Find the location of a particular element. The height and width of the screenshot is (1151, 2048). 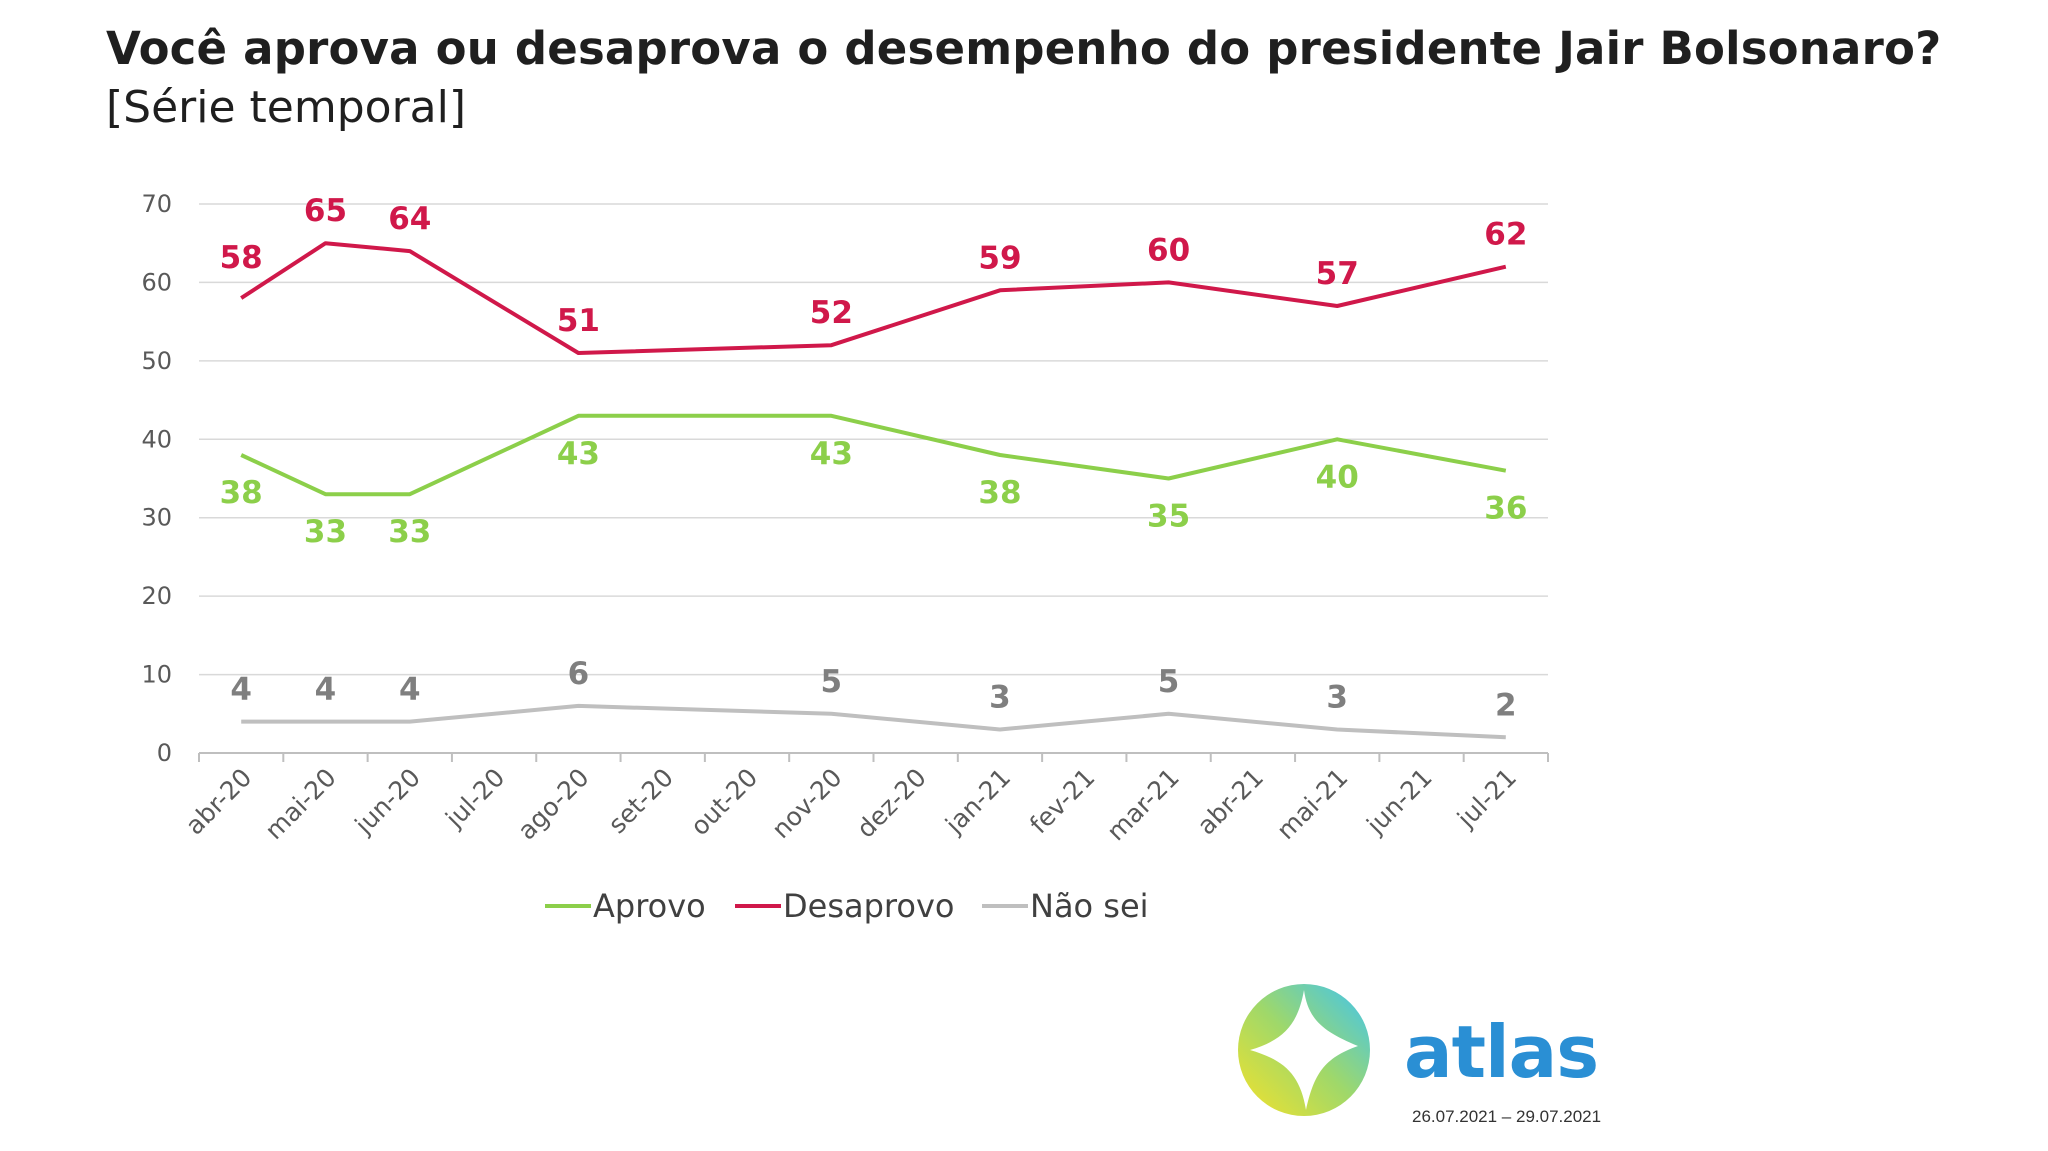

data-label: 64 is located at coordinates (409, 219).